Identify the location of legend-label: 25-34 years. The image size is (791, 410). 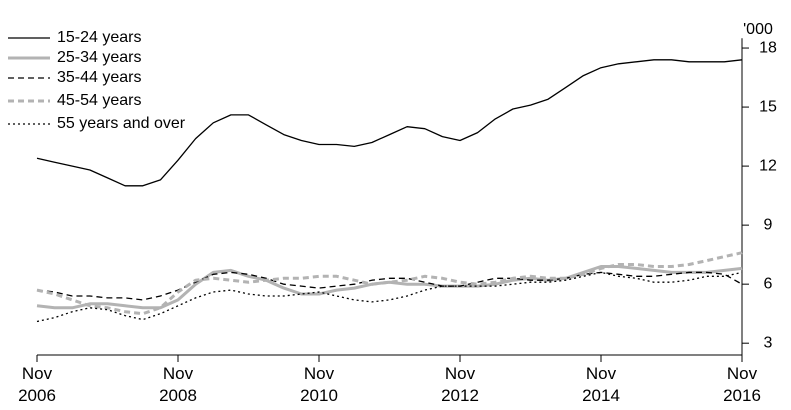
(99, 57).